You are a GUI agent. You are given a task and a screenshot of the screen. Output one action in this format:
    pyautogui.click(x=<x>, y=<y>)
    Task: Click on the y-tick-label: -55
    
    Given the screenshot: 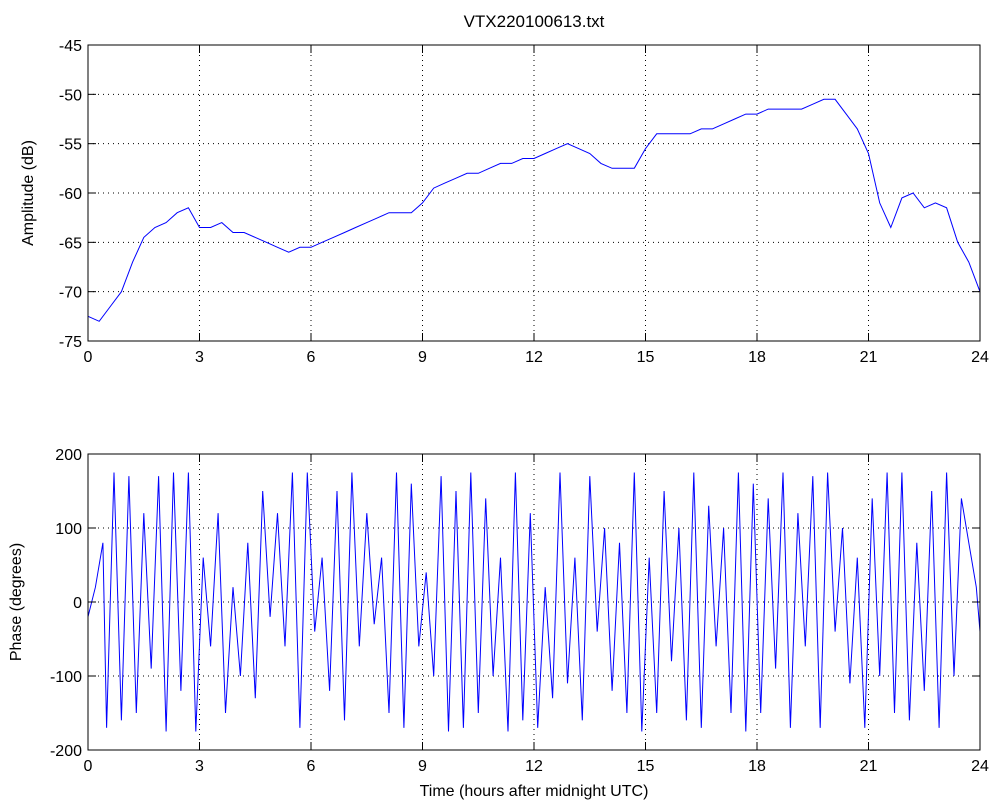 What is the action you would take?
    pyautogui.click(x=70, y=145)
    